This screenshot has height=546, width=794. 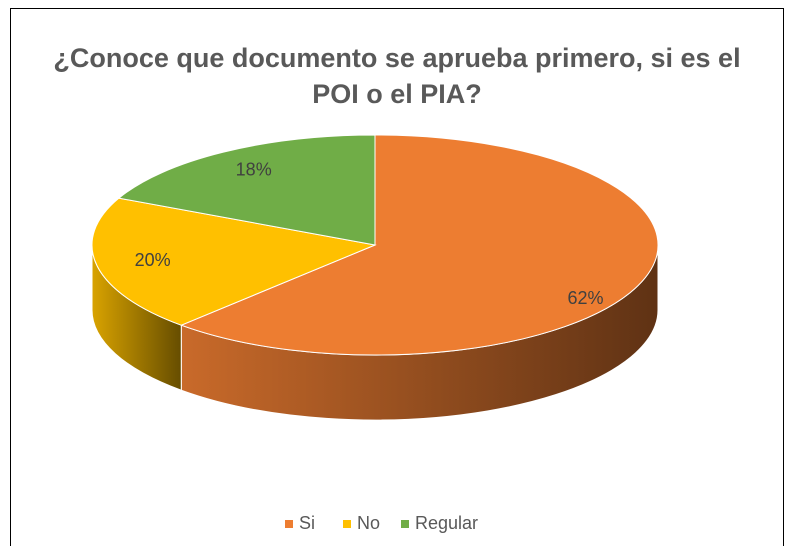 What do you see at coordinates (585, 298) in the screenshot?
I see `data-label: 62%` at bounding box center [585, 298].